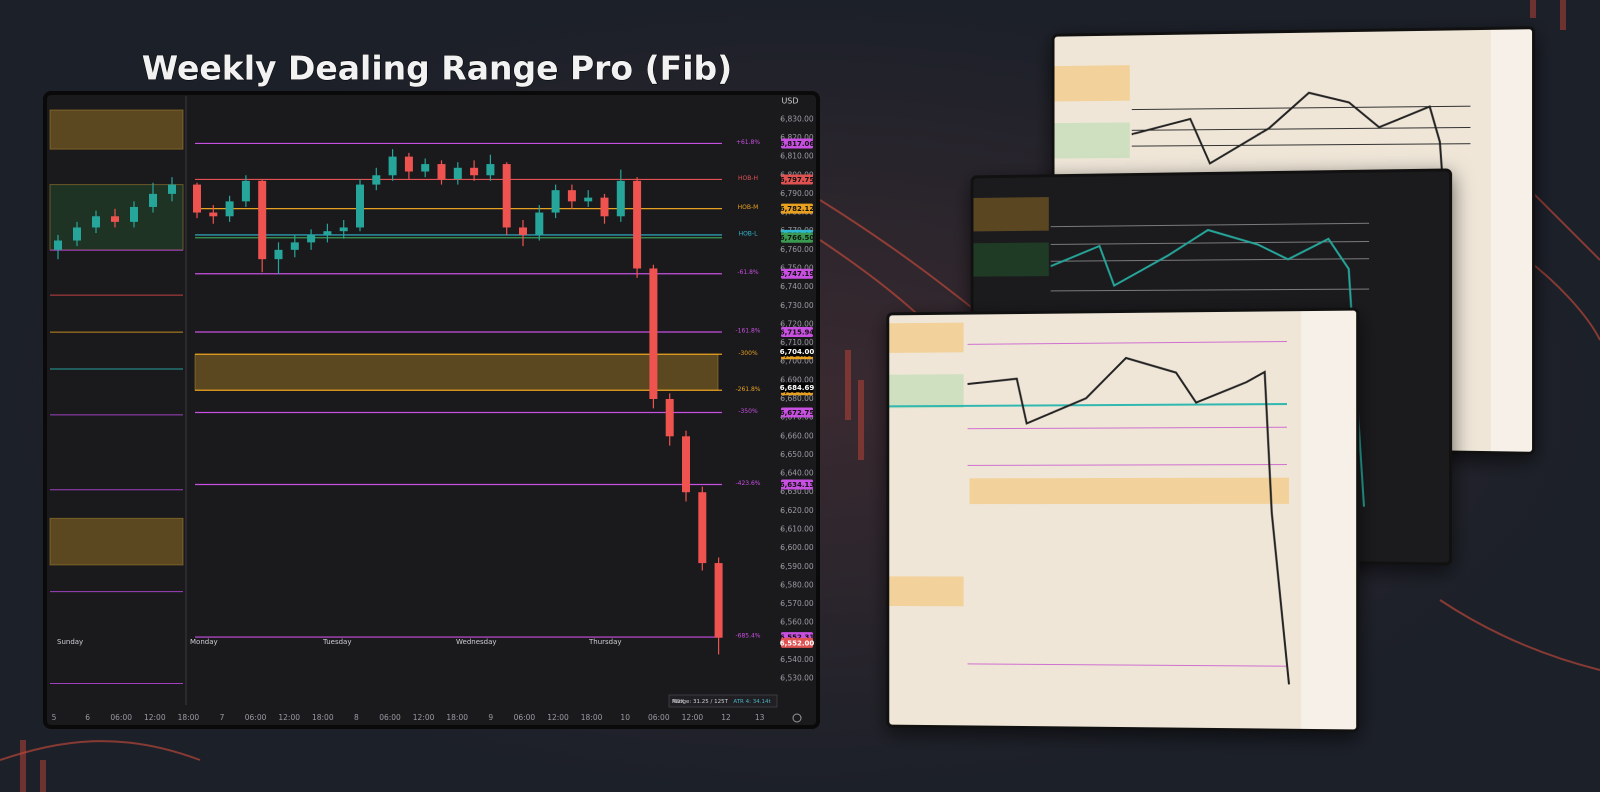  Describe the element at coordinates (747, 330) in the screenshot. I see `level-label: -161.8%` at that location.